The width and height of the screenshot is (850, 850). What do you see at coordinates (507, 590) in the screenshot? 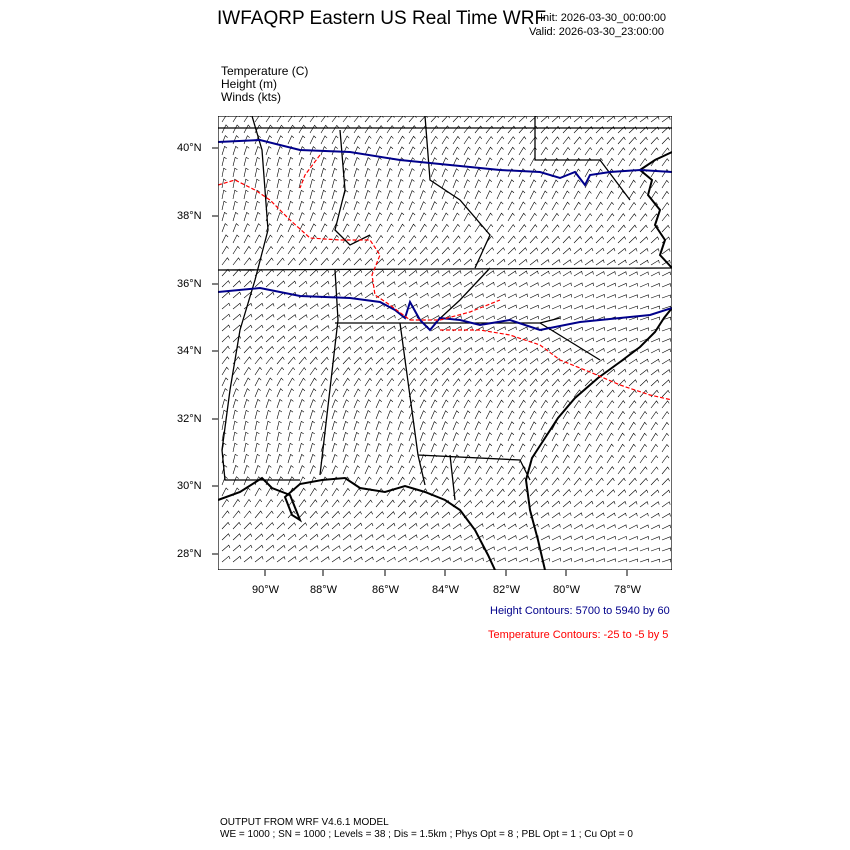
I see `lon-label: 82°W` at bounding box center [507, 590].